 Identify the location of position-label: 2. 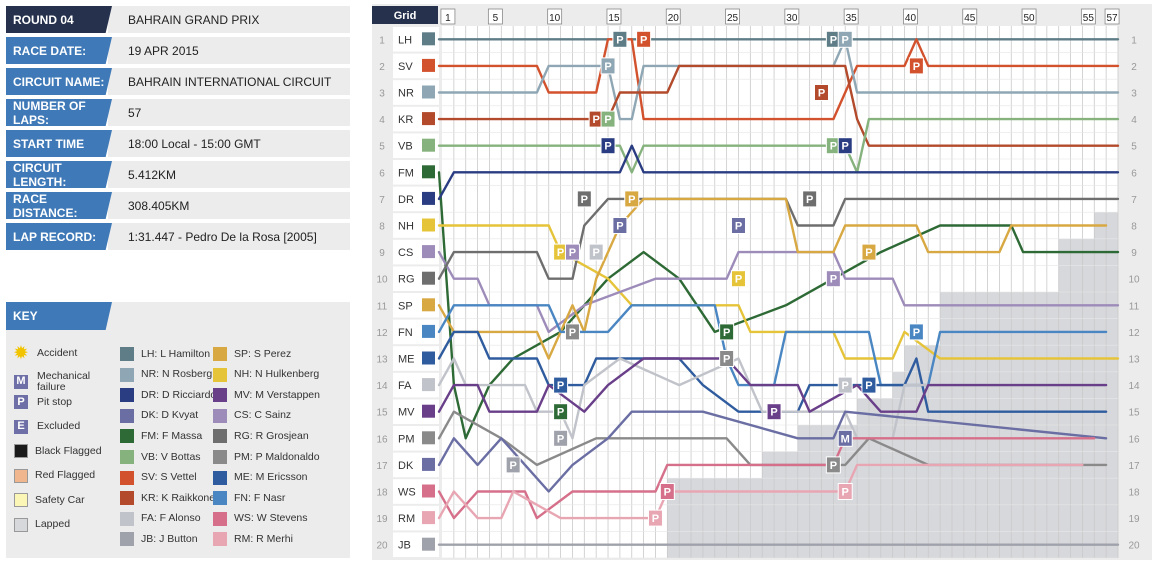
(382, 67).